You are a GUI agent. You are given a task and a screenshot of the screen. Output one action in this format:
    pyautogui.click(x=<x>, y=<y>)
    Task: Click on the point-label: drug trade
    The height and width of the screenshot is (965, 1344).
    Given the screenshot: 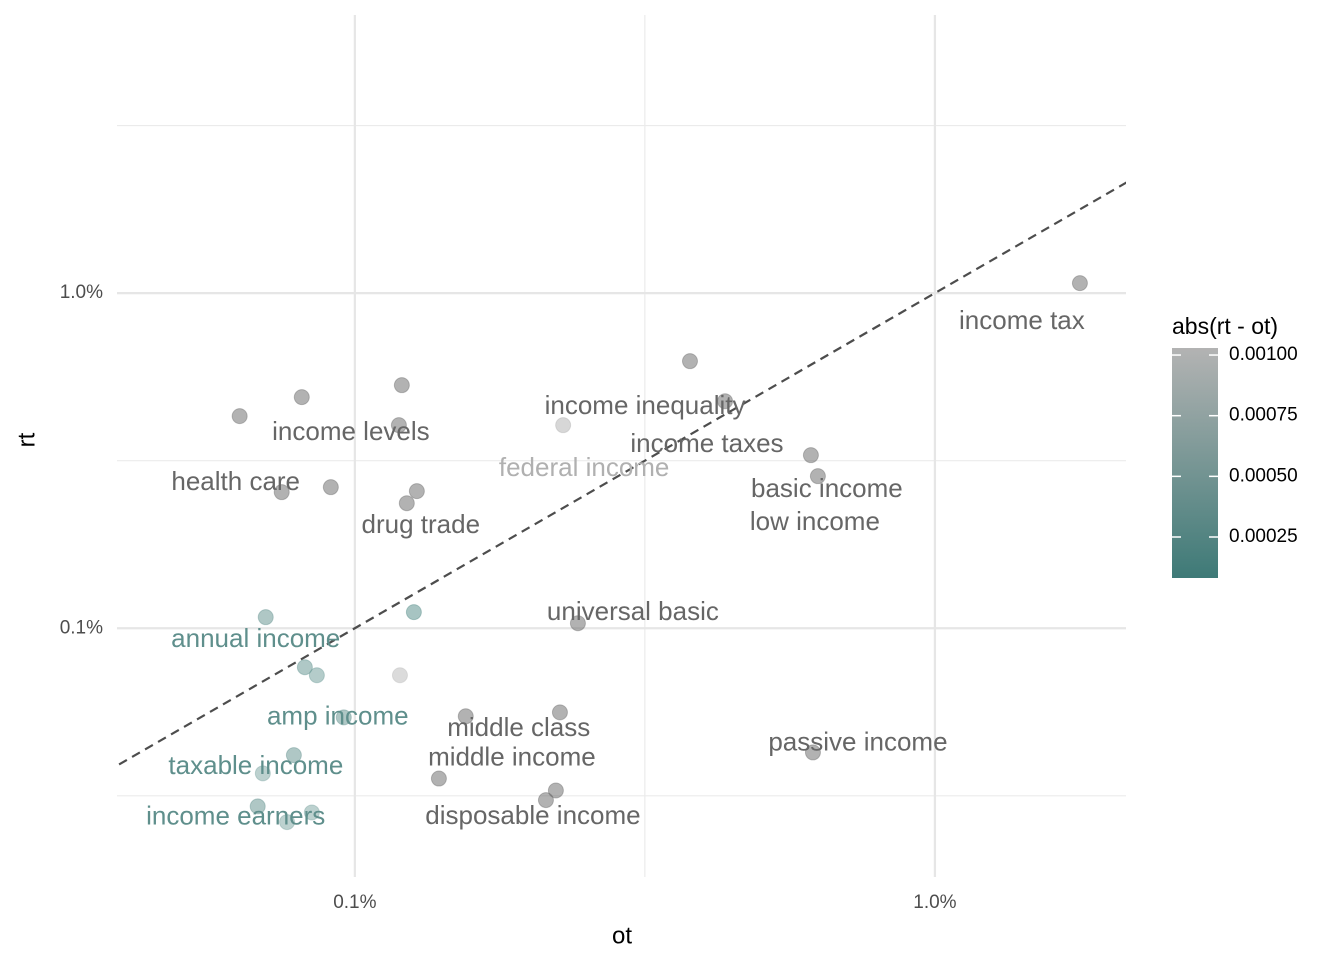 What is the action you would take?
    pyautogui.click(x=421, y=524)
    